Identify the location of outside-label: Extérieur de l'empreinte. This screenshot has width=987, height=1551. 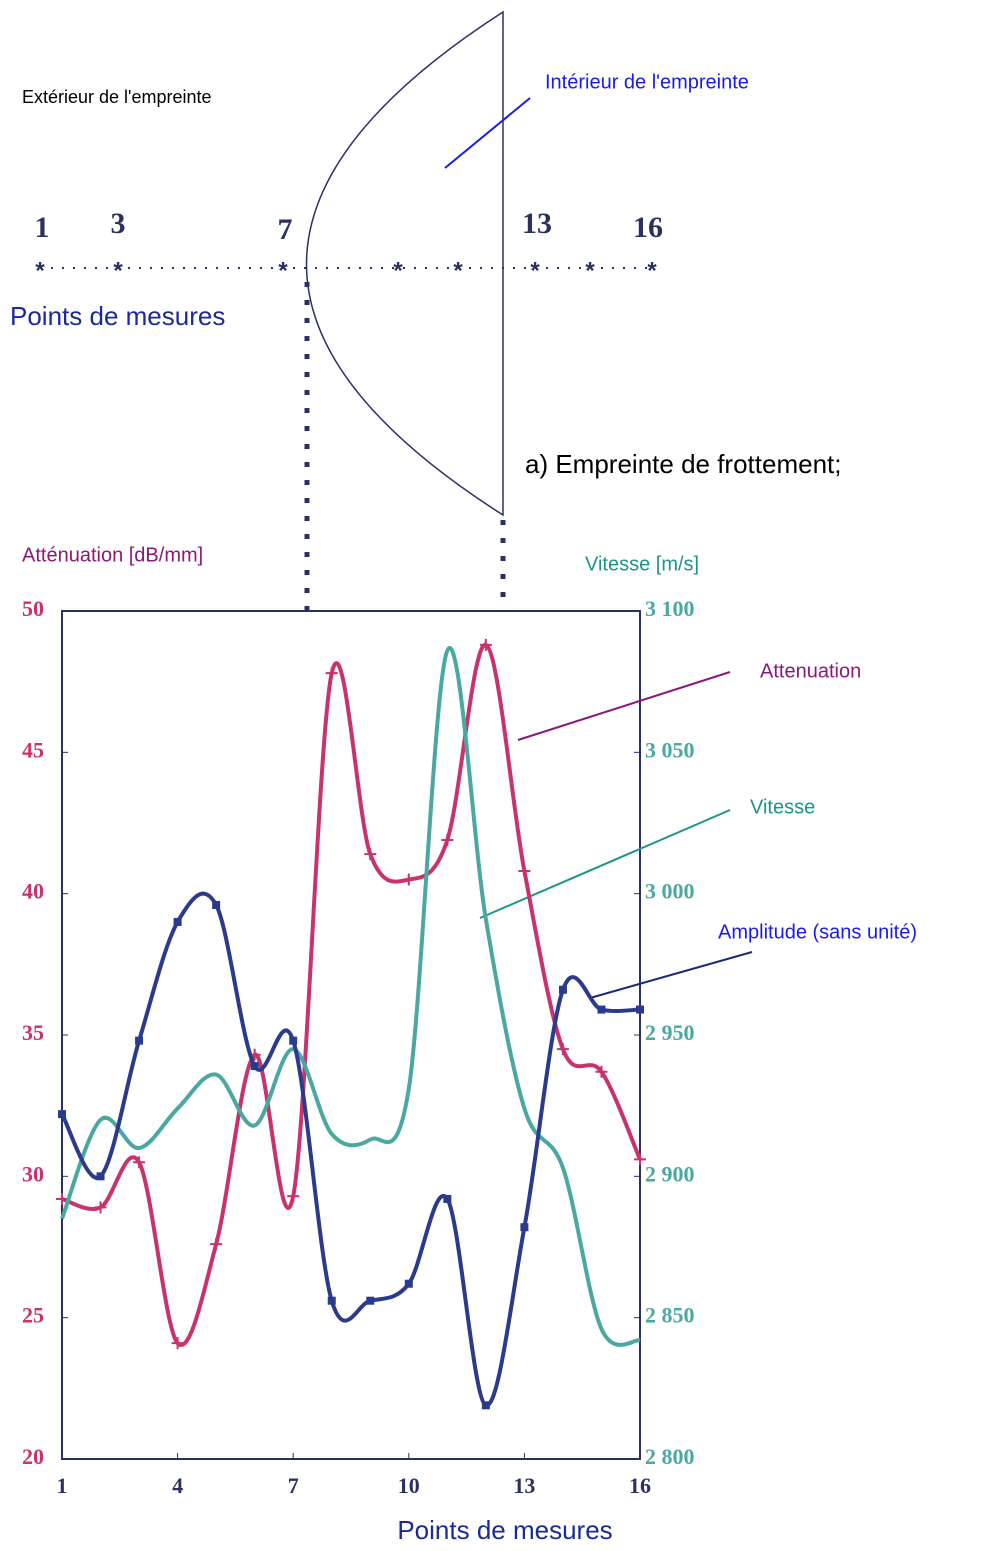
(117, 97).